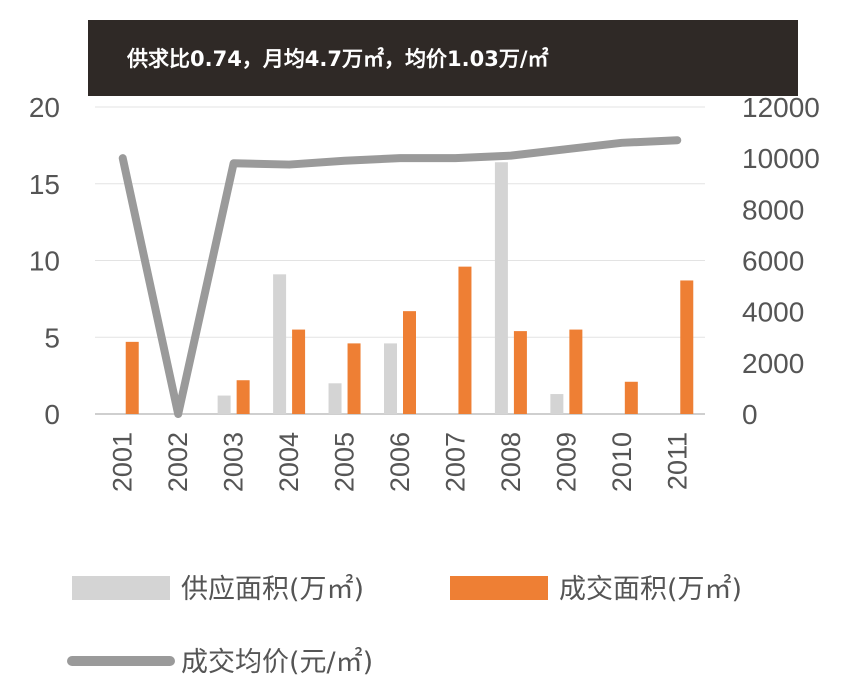 The image size is (861, 696). What do you see at coordinates (52, 414) in the screenshot?
I see `y-left-tick-label: 0` at bounding box center [52, 414].